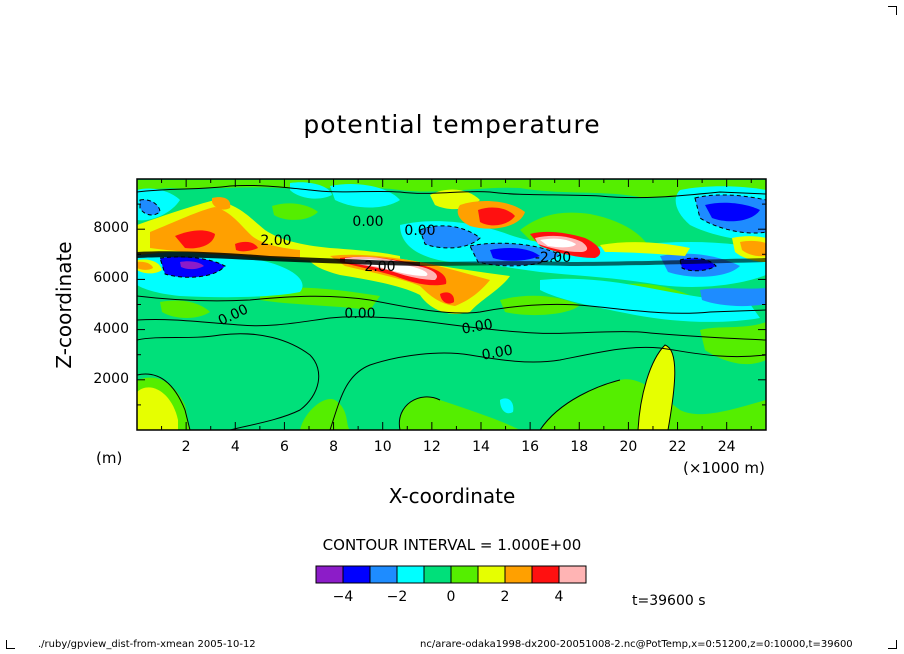  What do you see at coordinates (111, 278) in the screenshot?
I see `y-tick-label: 6000` at bounding box center [111, 278].